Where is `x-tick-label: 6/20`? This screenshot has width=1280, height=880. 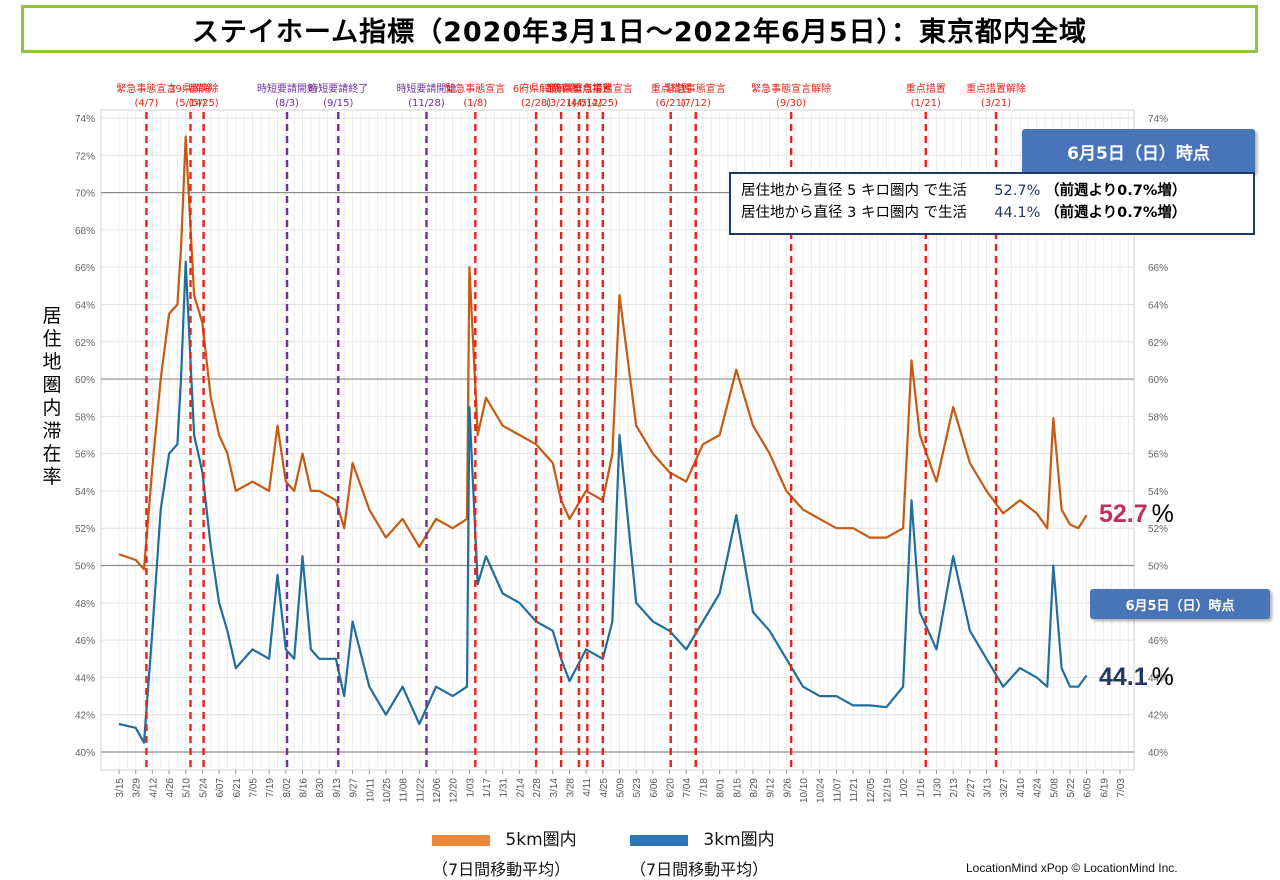
x-tick-label: 6/20 is located at coordinates (671, 788).